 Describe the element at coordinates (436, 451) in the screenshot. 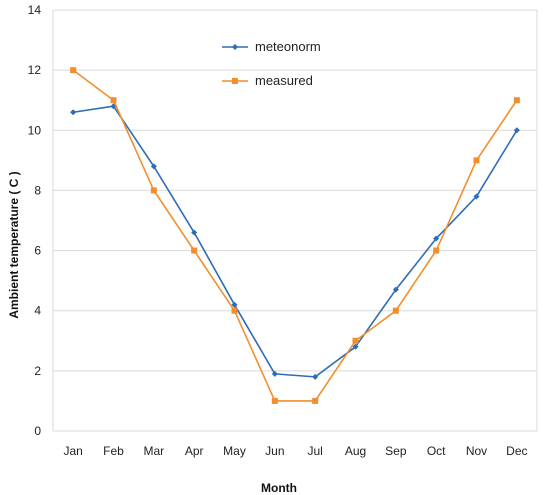

I see `x-tick-label: Oct` at that location.